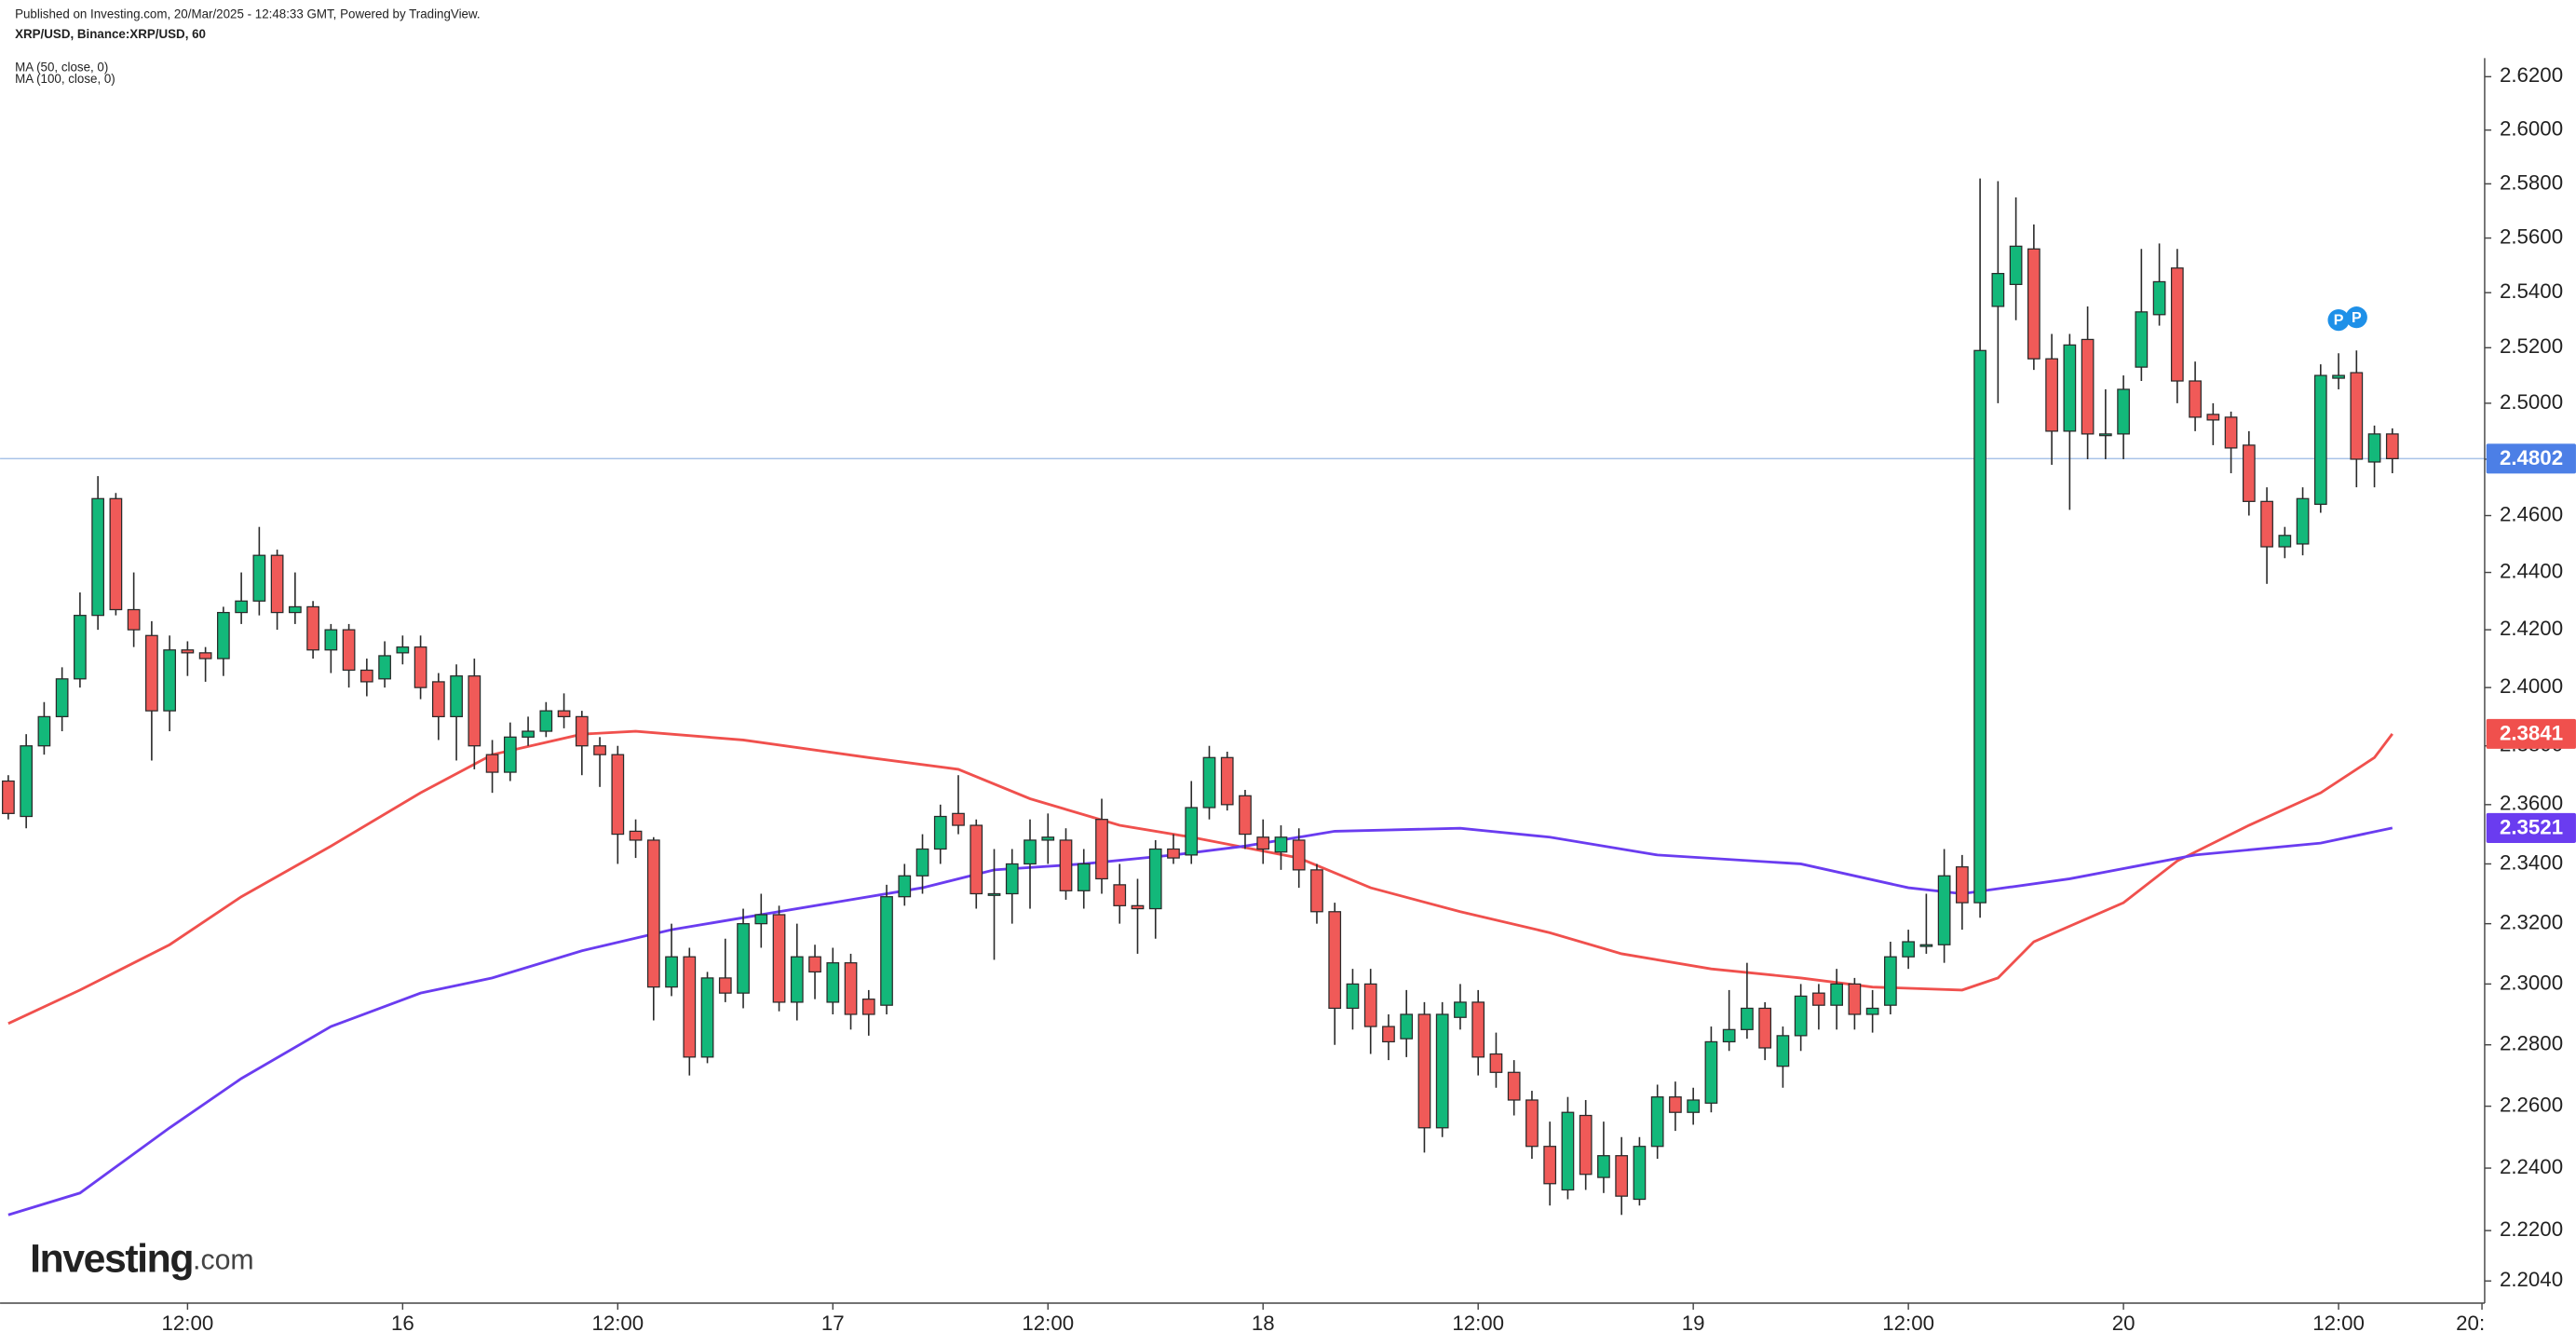 The width and height of the screenshot is (2576, 1332). I want to click on x-tick-label: 20, so click(2123, 1322).